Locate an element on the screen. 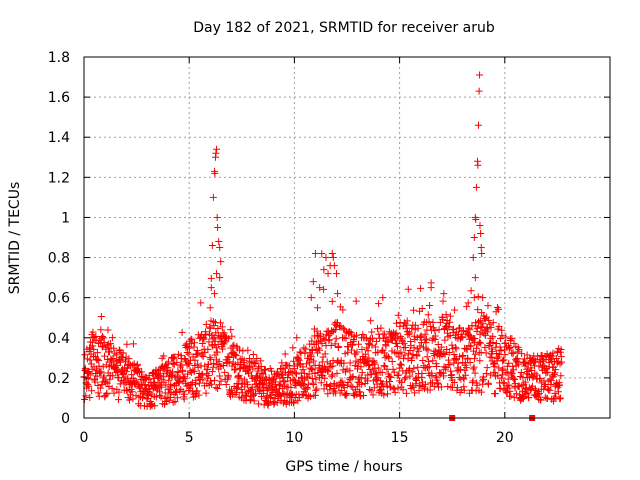  y-tick-label: 1.4 is located at coordinates (59, 138).